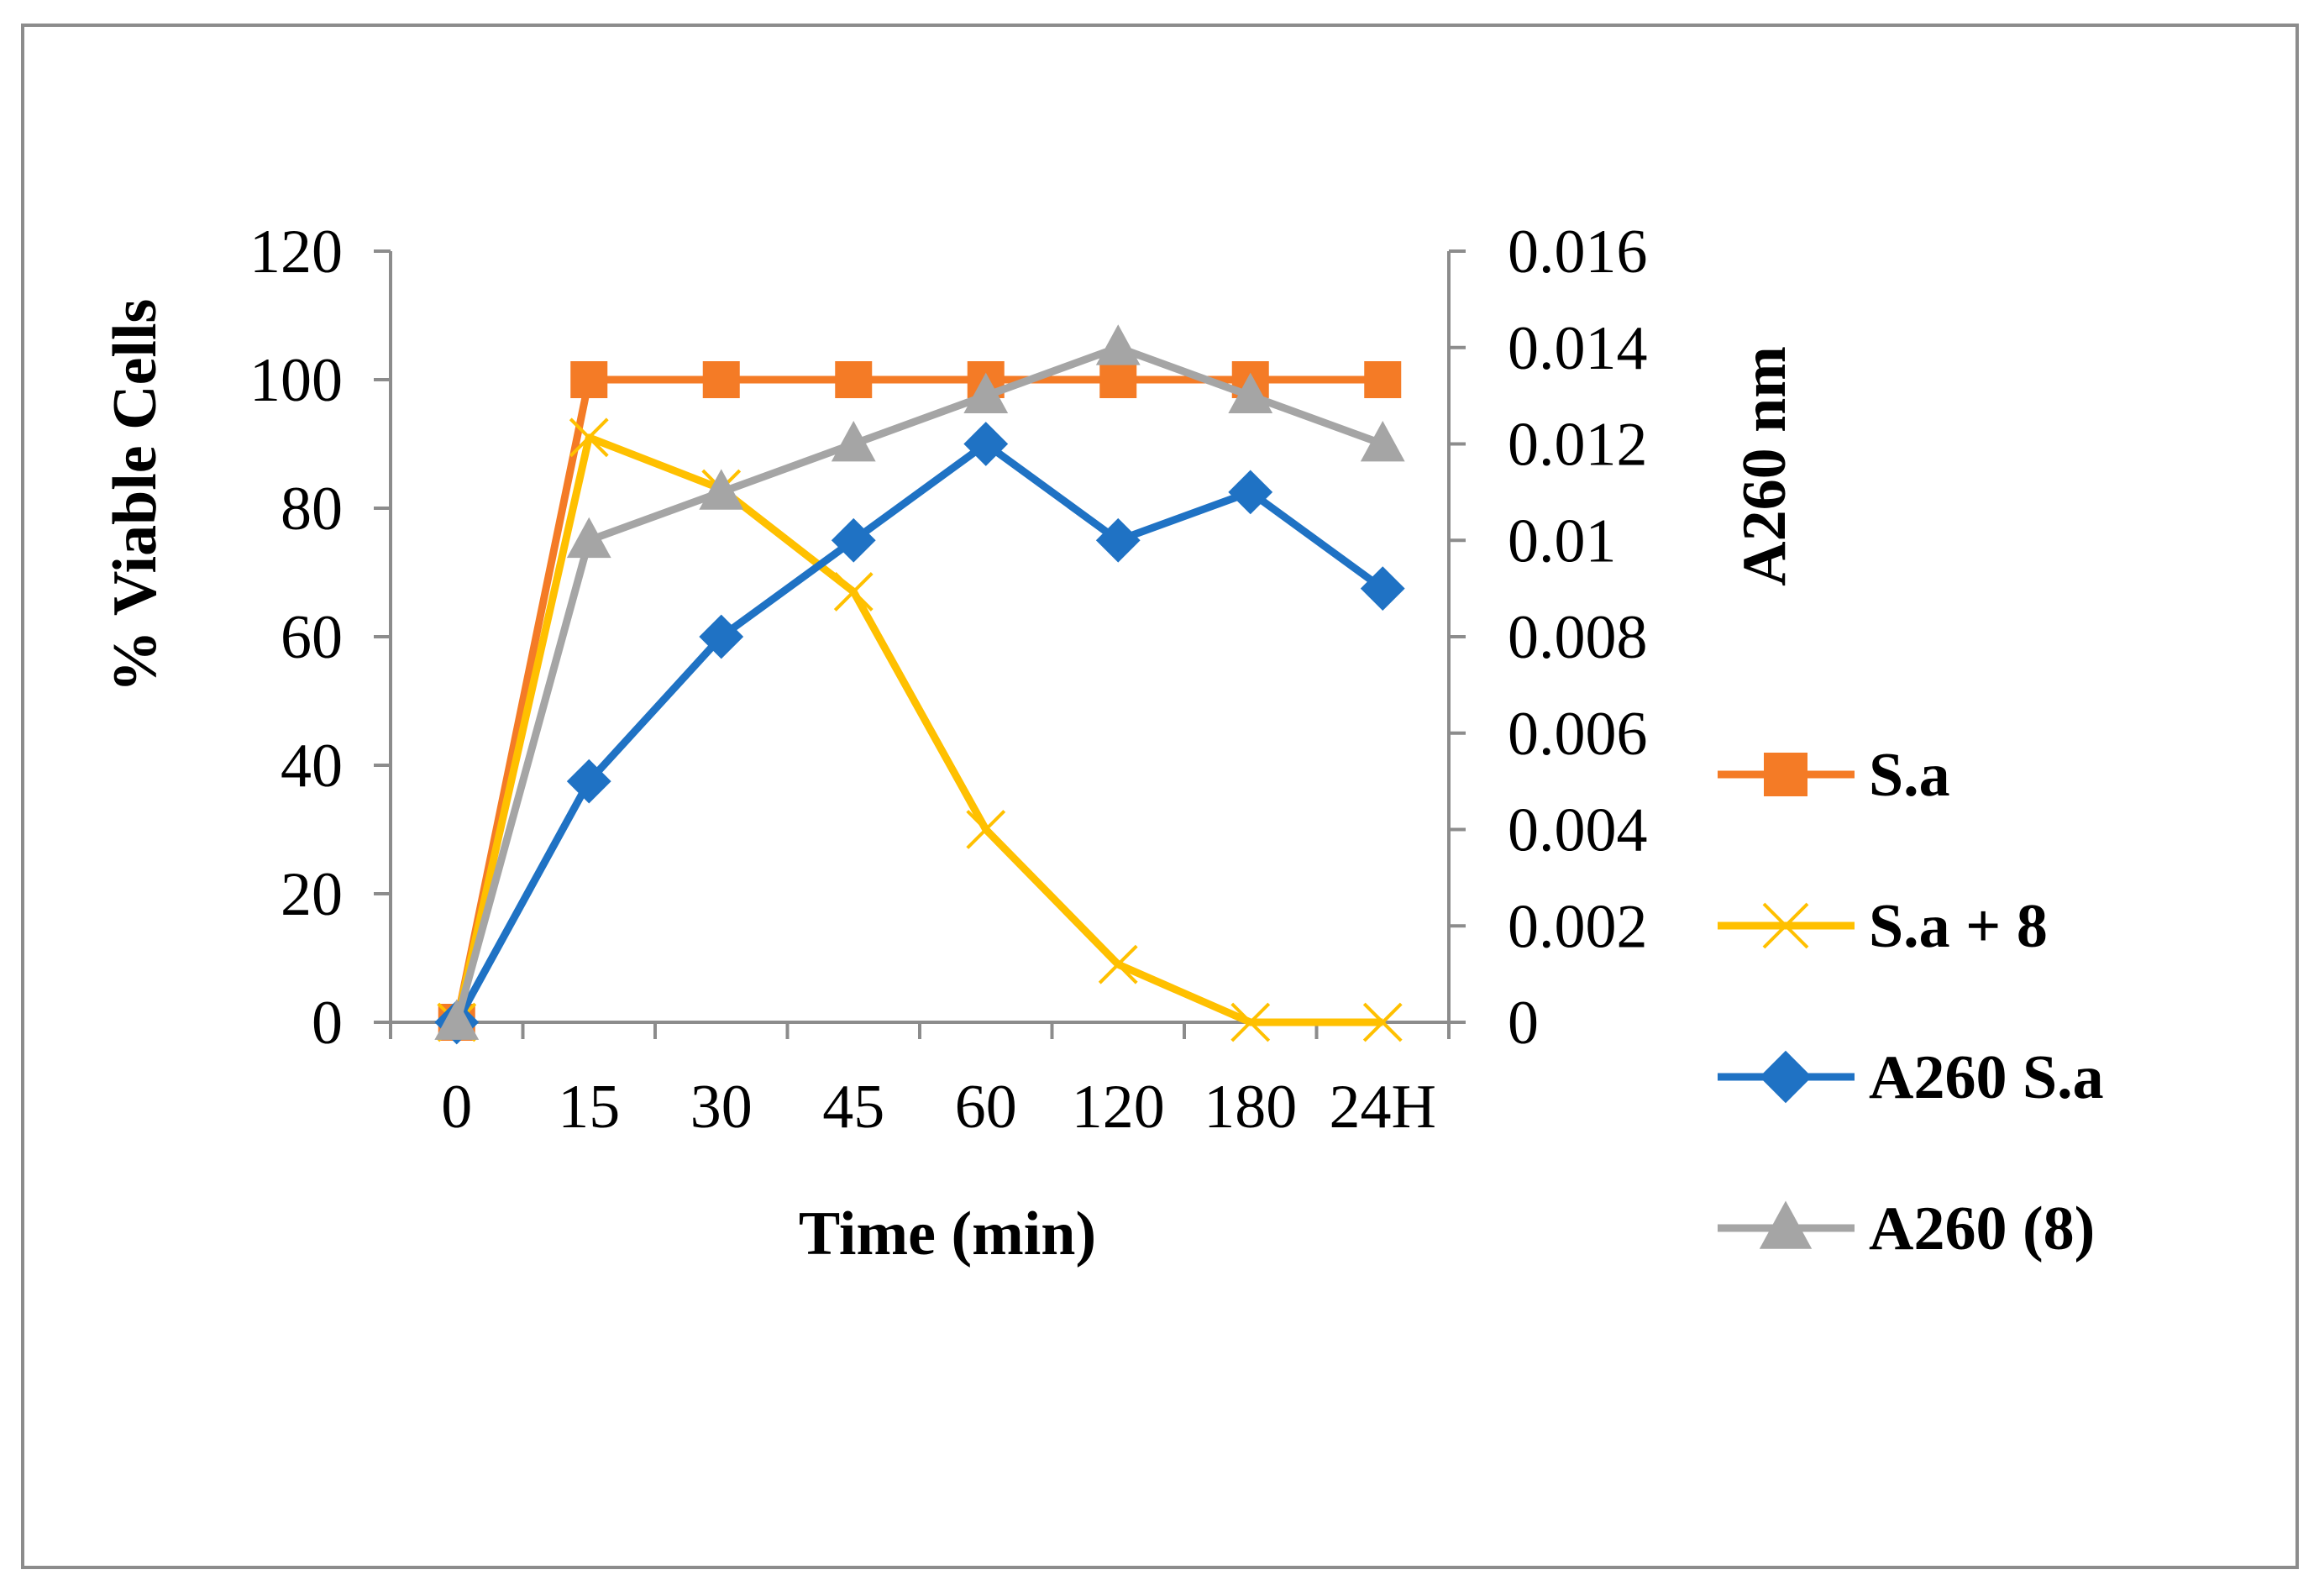 The width and height of the screenshot is (2319, 1596). I want to click on x-tick-label: 15, so click(589, 1107).